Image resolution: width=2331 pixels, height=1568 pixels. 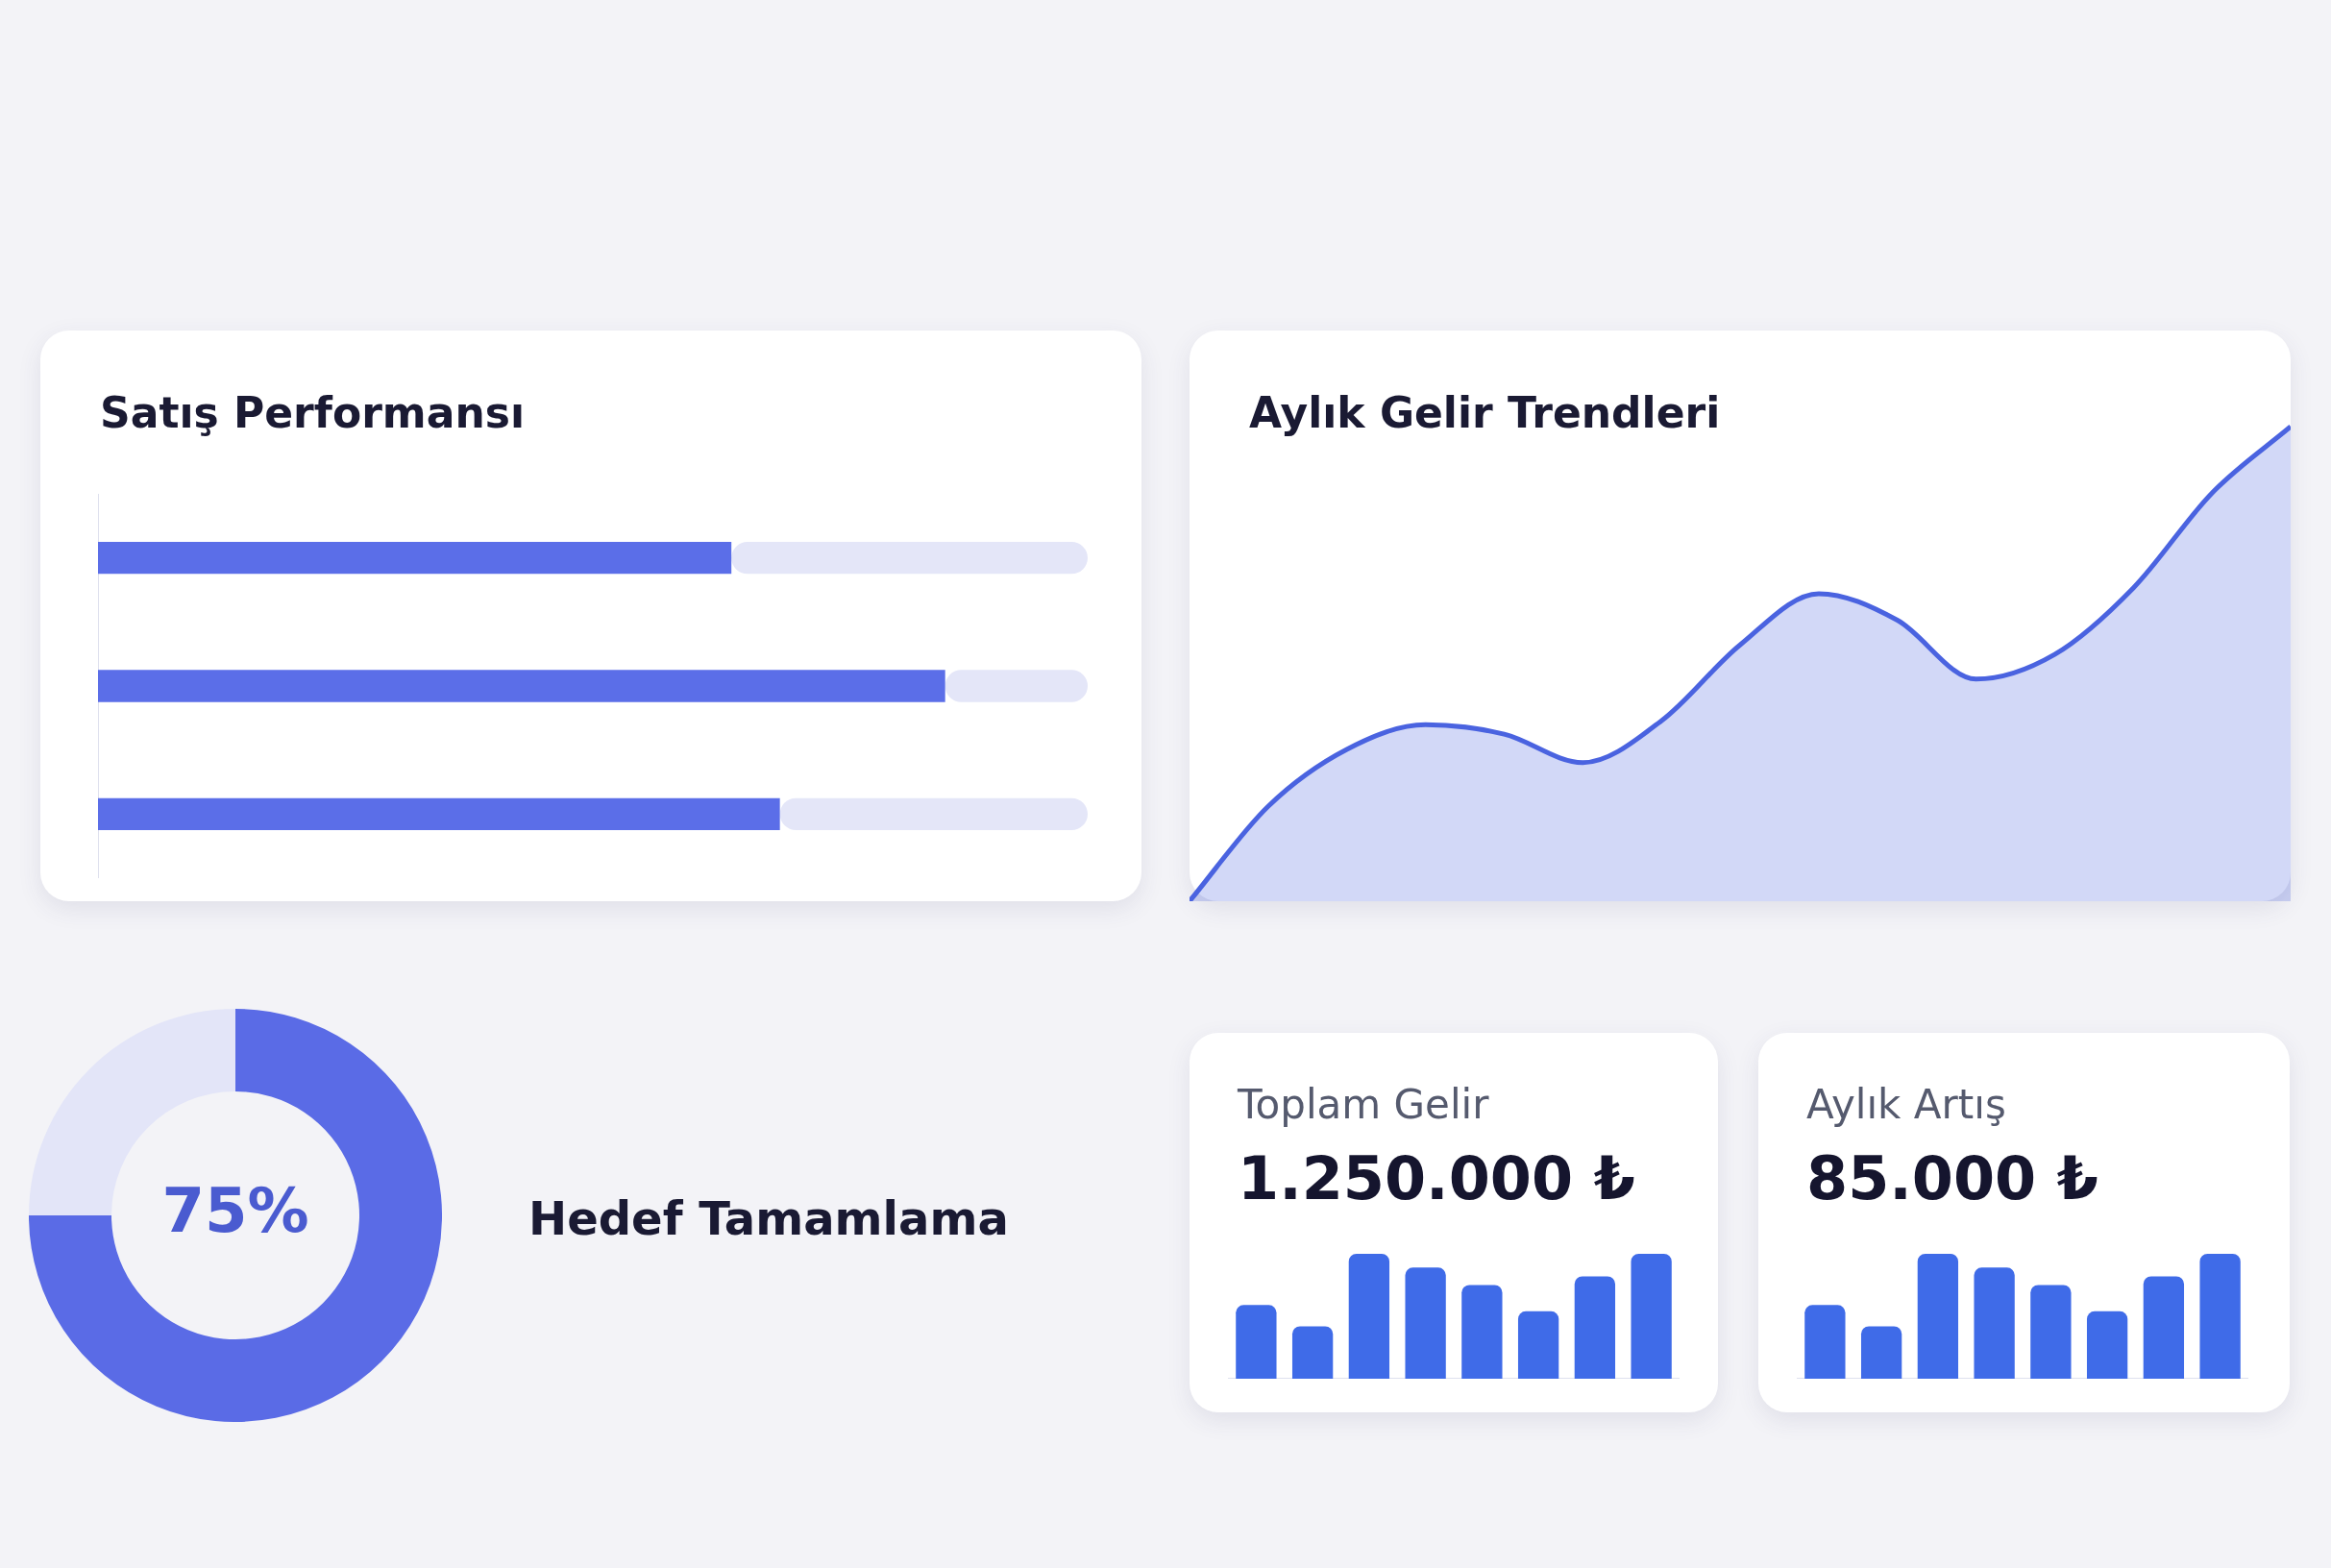 What do you see at coordinates (1363, 1104) in the screenshot?
I see `chart-title: Toplam Gelir` at bounding box center [1363, 1104].